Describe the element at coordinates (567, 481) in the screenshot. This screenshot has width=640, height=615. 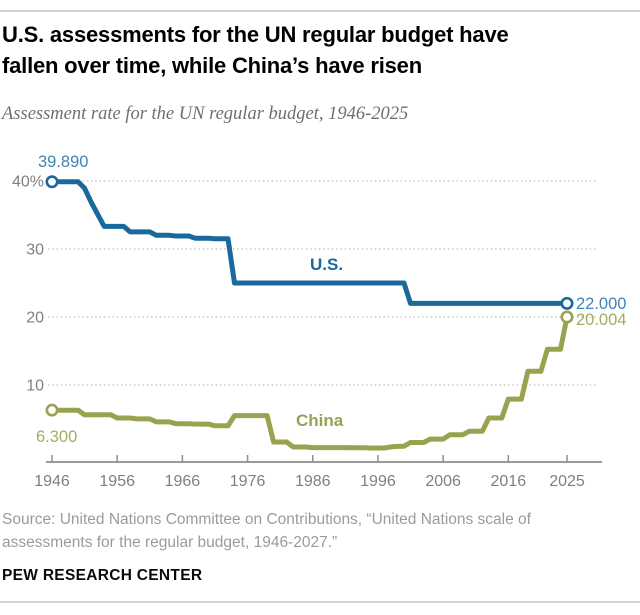
I see `x-tick-label: 2025` at that location.